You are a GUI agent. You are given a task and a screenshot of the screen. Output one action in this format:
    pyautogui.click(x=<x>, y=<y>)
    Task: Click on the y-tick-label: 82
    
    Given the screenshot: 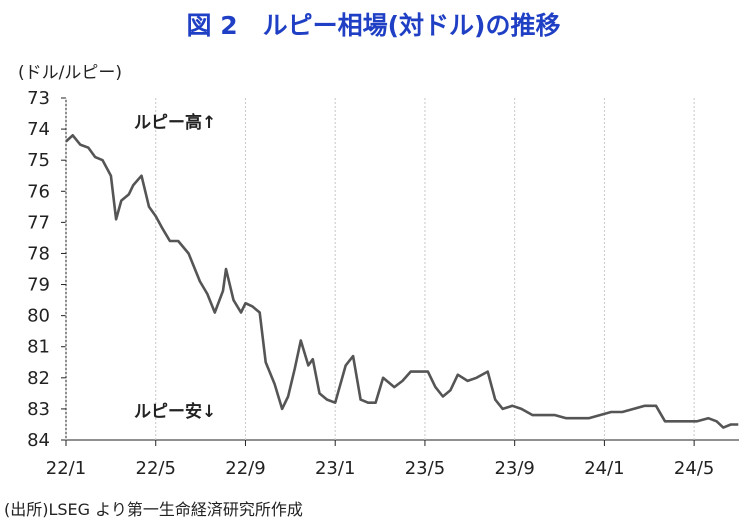 What is the action you would take?
    pyautogui.click(x=38, y=378)
    